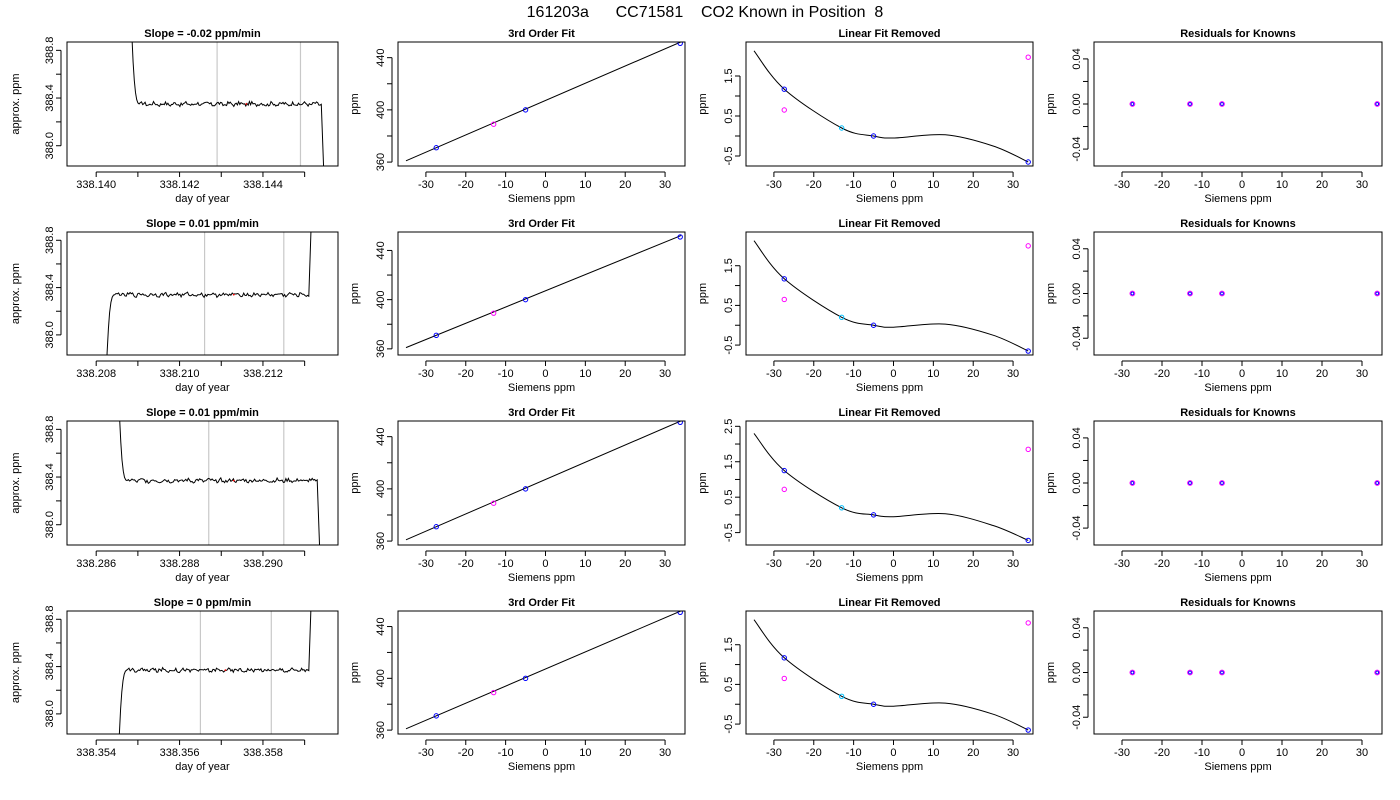  Describe the element at coordinates (729, 497) in the screenshot. I see `y-tick-label: 0.5` at that location.